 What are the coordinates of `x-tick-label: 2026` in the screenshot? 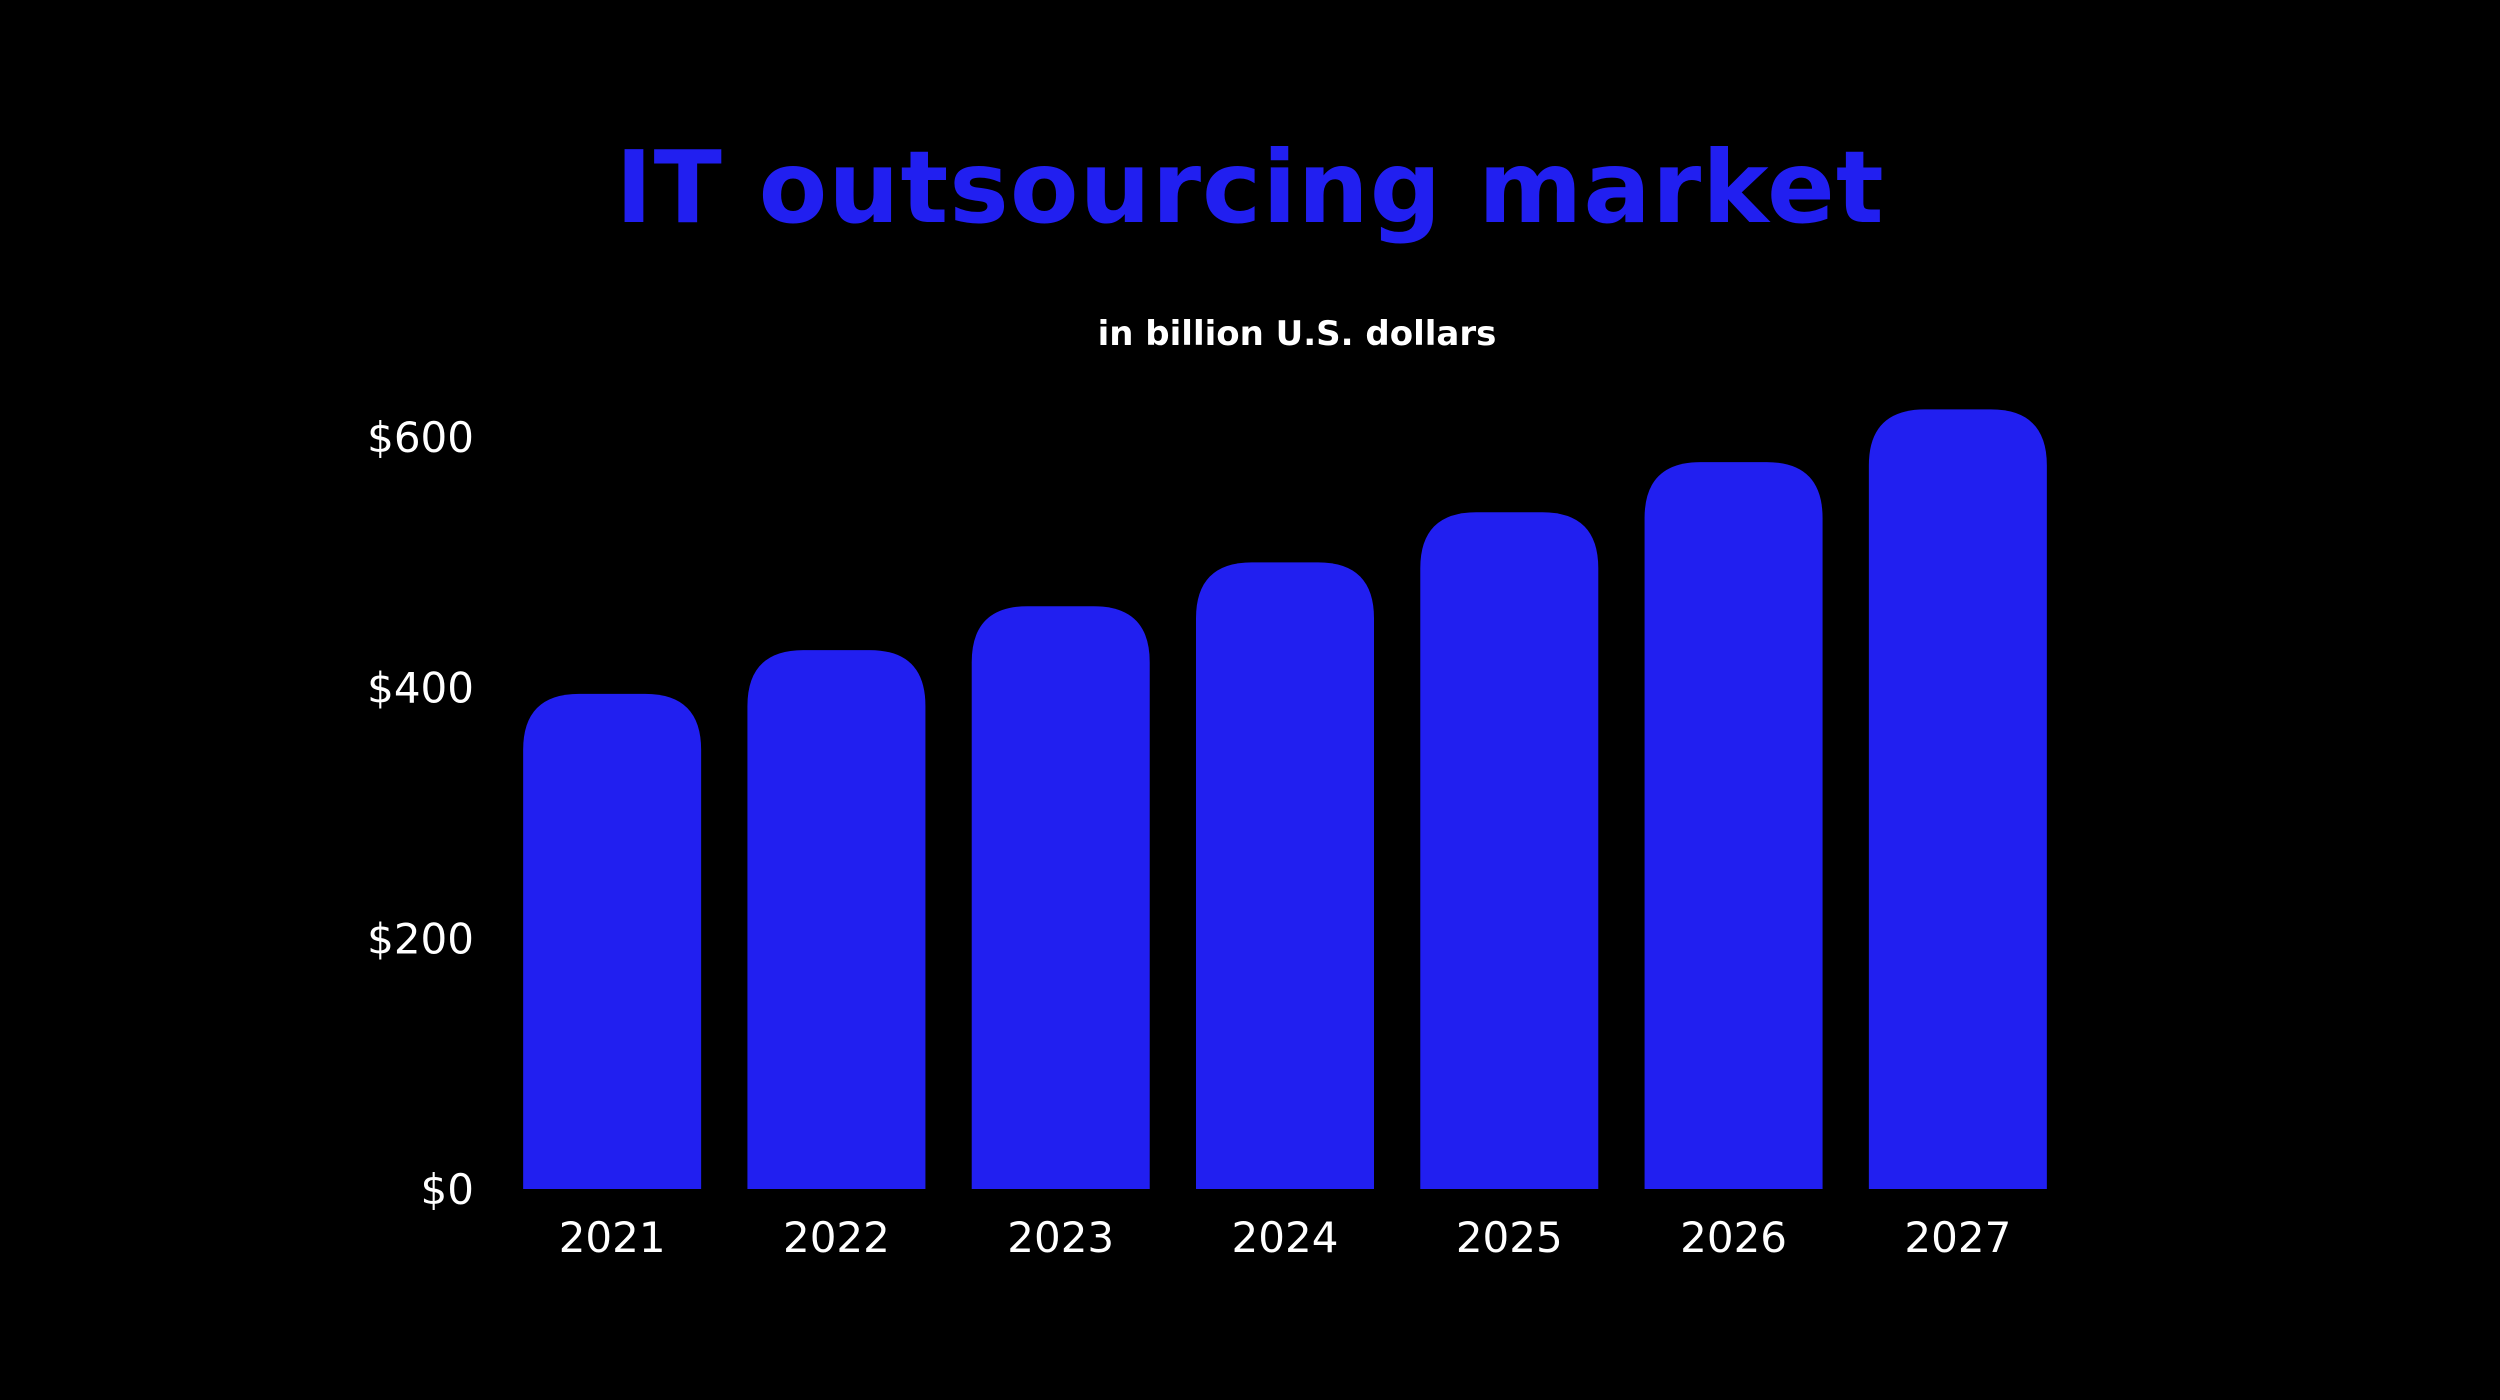 It's located at (1733, 1237).